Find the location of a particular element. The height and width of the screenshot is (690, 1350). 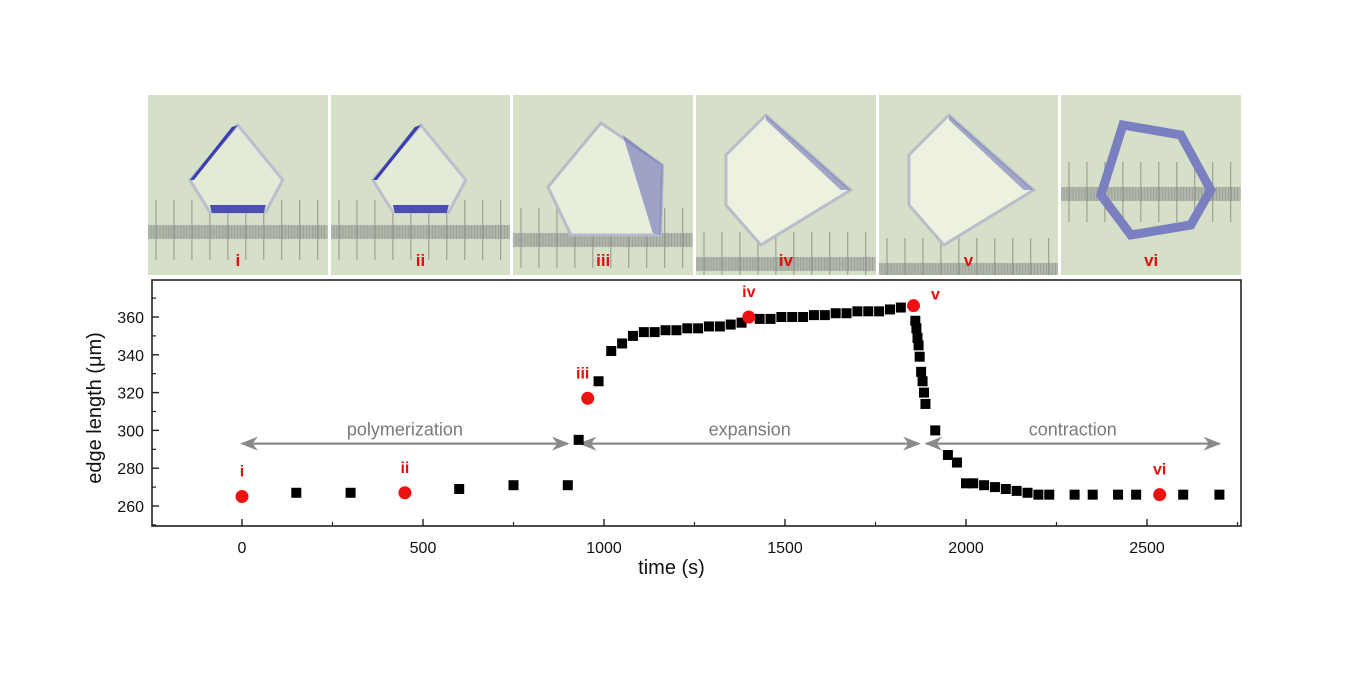

x-tick-label: 1000 is located at coordinates (604, 548).